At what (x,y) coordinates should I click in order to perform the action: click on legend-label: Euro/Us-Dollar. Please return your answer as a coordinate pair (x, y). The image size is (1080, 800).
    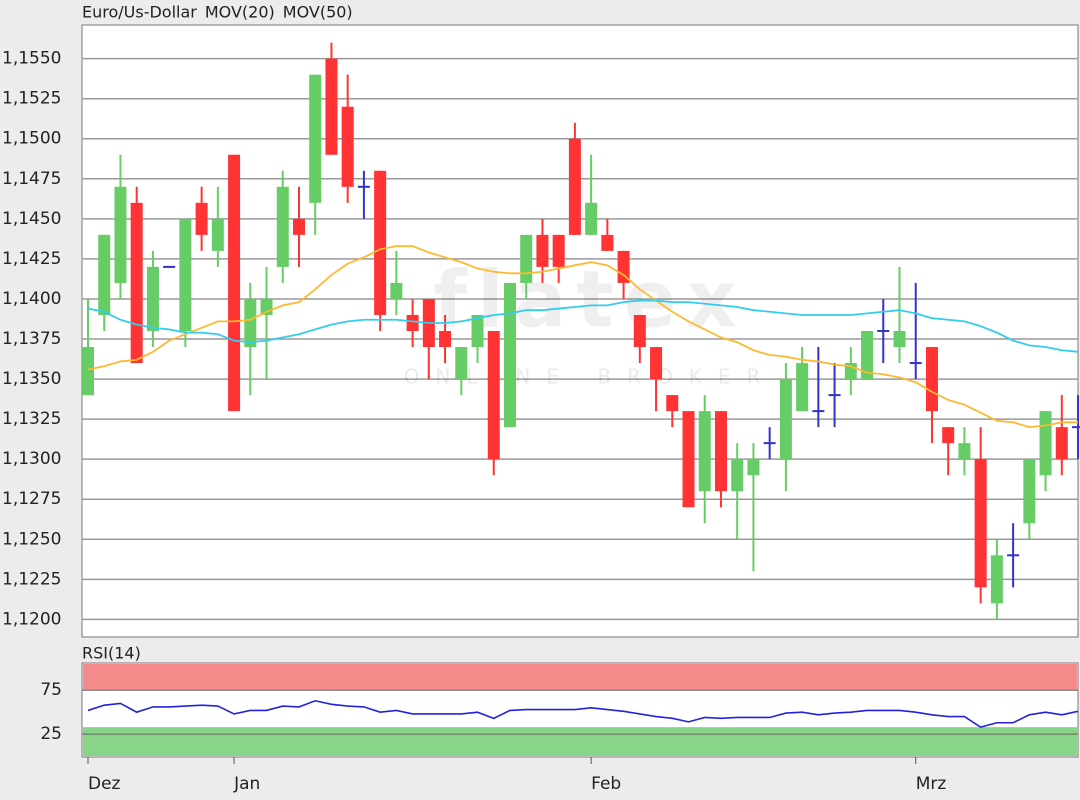
    Looking at the image, I should click on (139, 12).